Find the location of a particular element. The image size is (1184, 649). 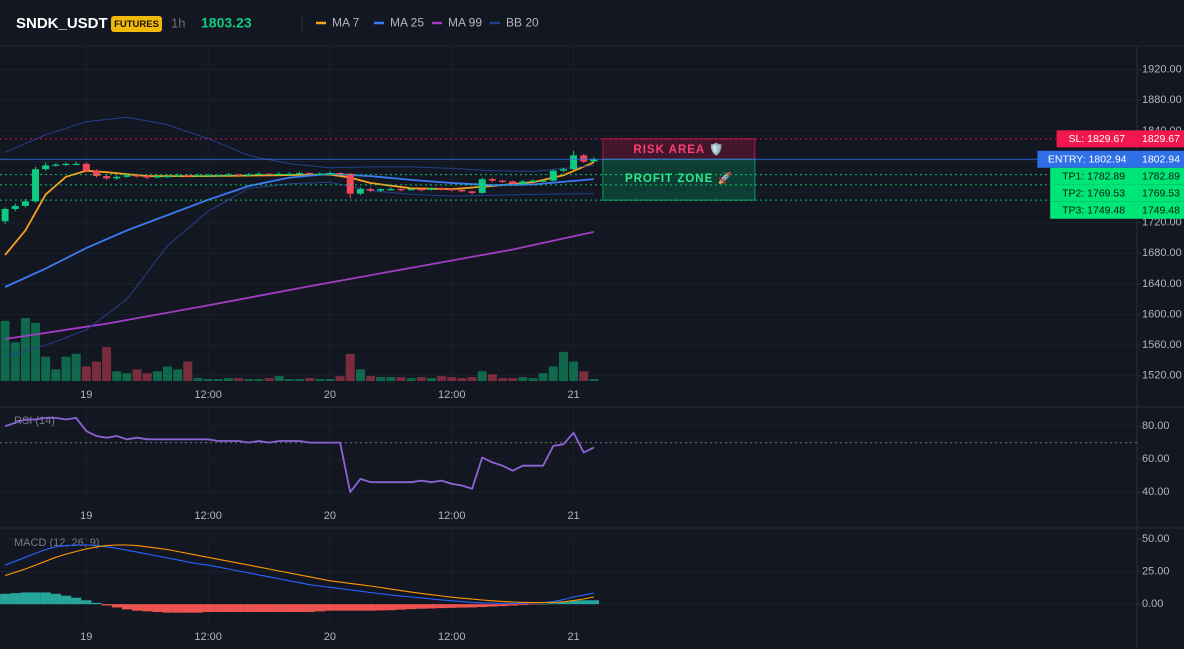

legend-label: MA 7 is located at coordinates (346, 23).